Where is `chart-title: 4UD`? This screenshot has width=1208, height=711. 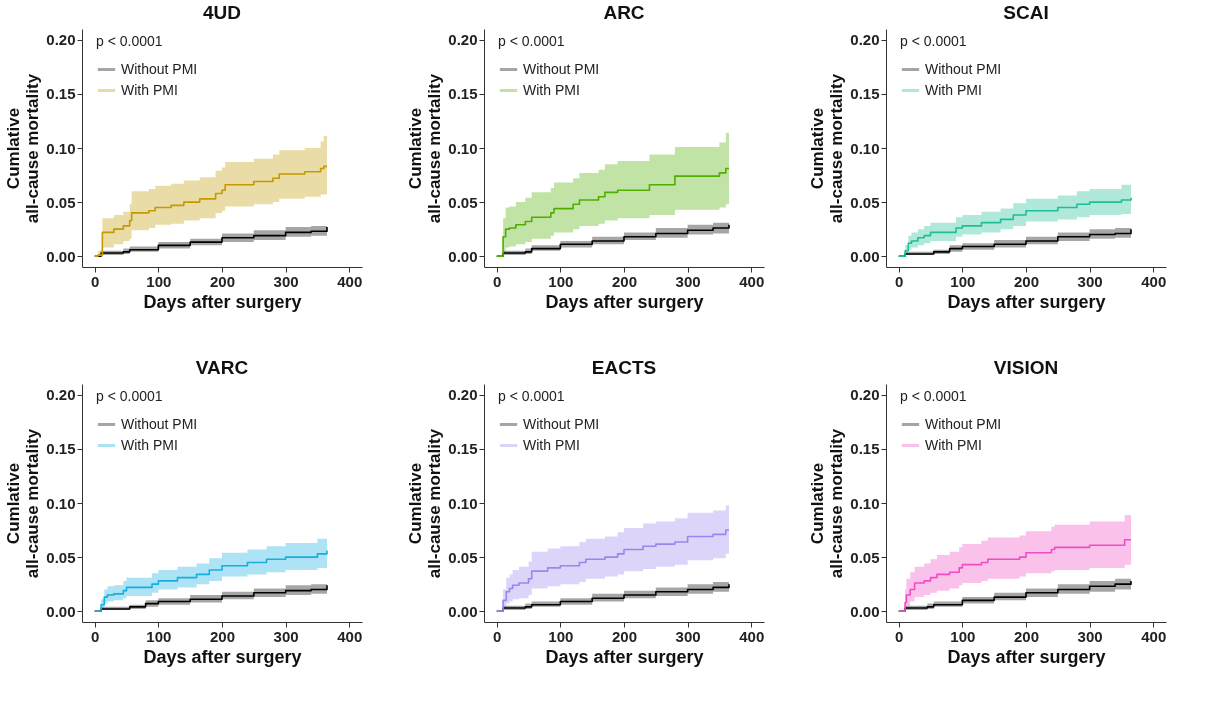 chart-title: 4UD is located at coordinates (222, 12).